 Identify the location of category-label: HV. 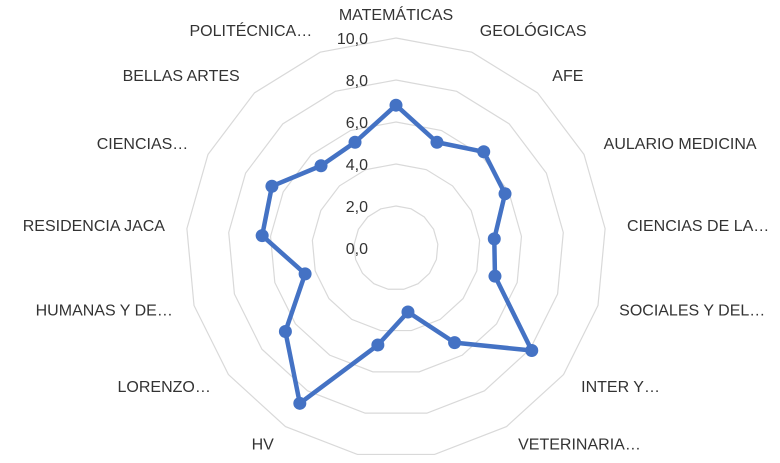
(263, 444).